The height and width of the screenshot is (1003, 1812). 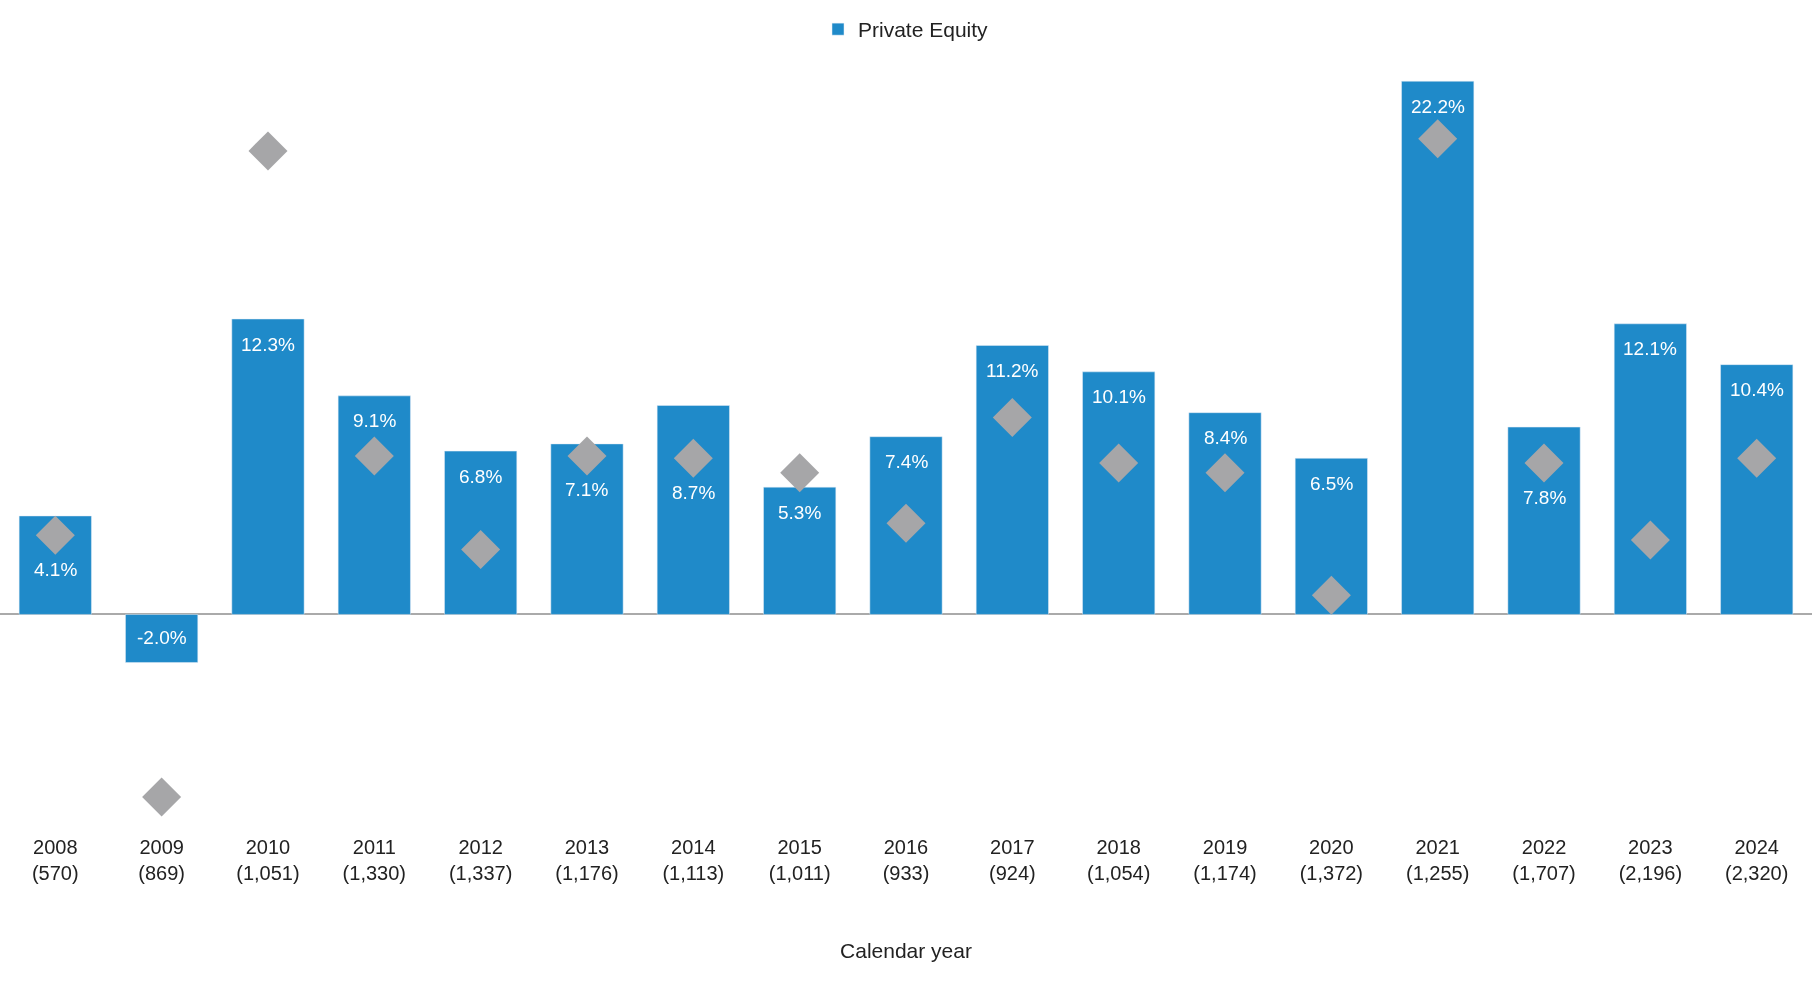 I want to click on data-label: 7.8%, so click(x=1545, y=497).